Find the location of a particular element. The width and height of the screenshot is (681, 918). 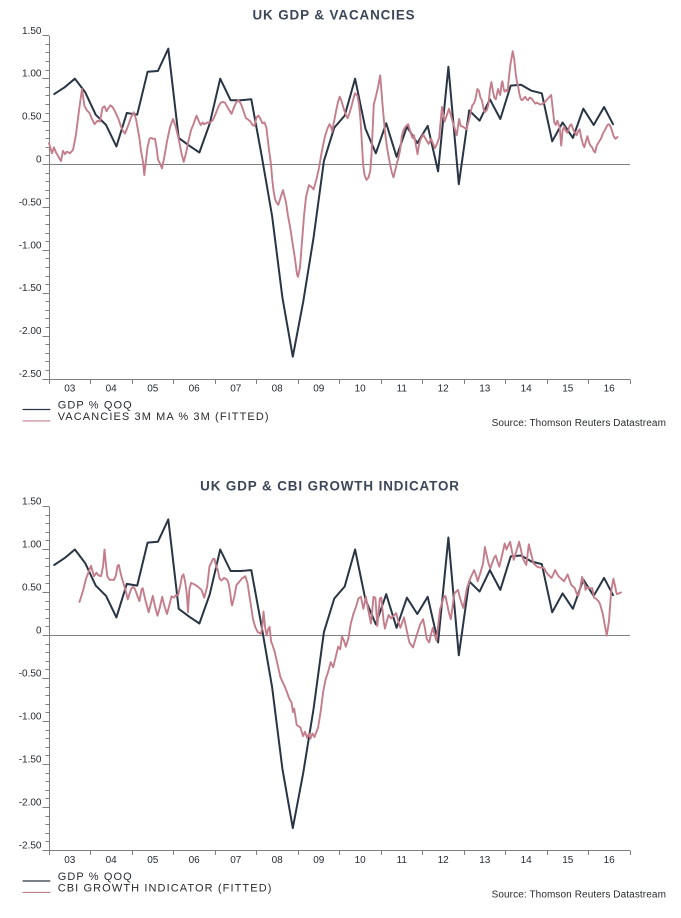

svg-text: CBI GROWTH INDICATOR (FITTED) is located at coordinates (165, 889).